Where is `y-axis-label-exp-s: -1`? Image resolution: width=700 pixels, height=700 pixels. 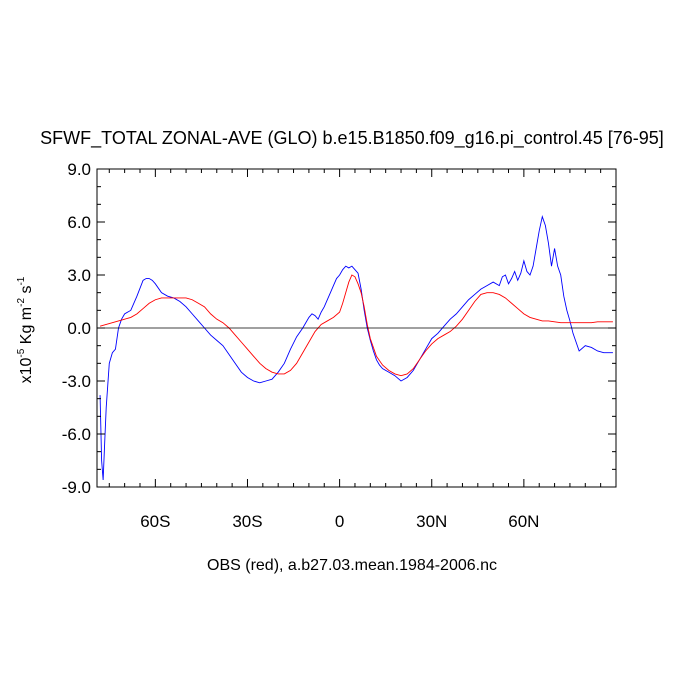 y-axis-label-exp-s: -1 is located at coordinates (21, 280).